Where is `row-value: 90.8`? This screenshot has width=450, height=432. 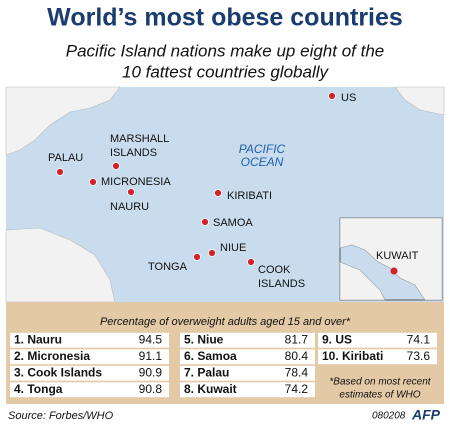 row-value: 90.8 is located at coordinates (151, 389).